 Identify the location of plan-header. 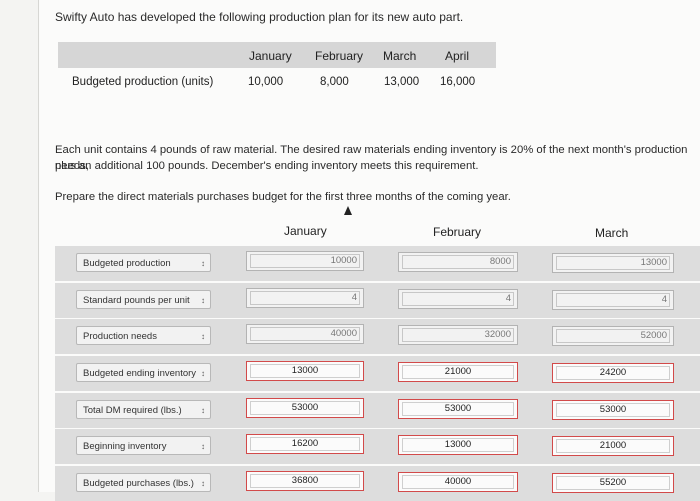
(277, 55).